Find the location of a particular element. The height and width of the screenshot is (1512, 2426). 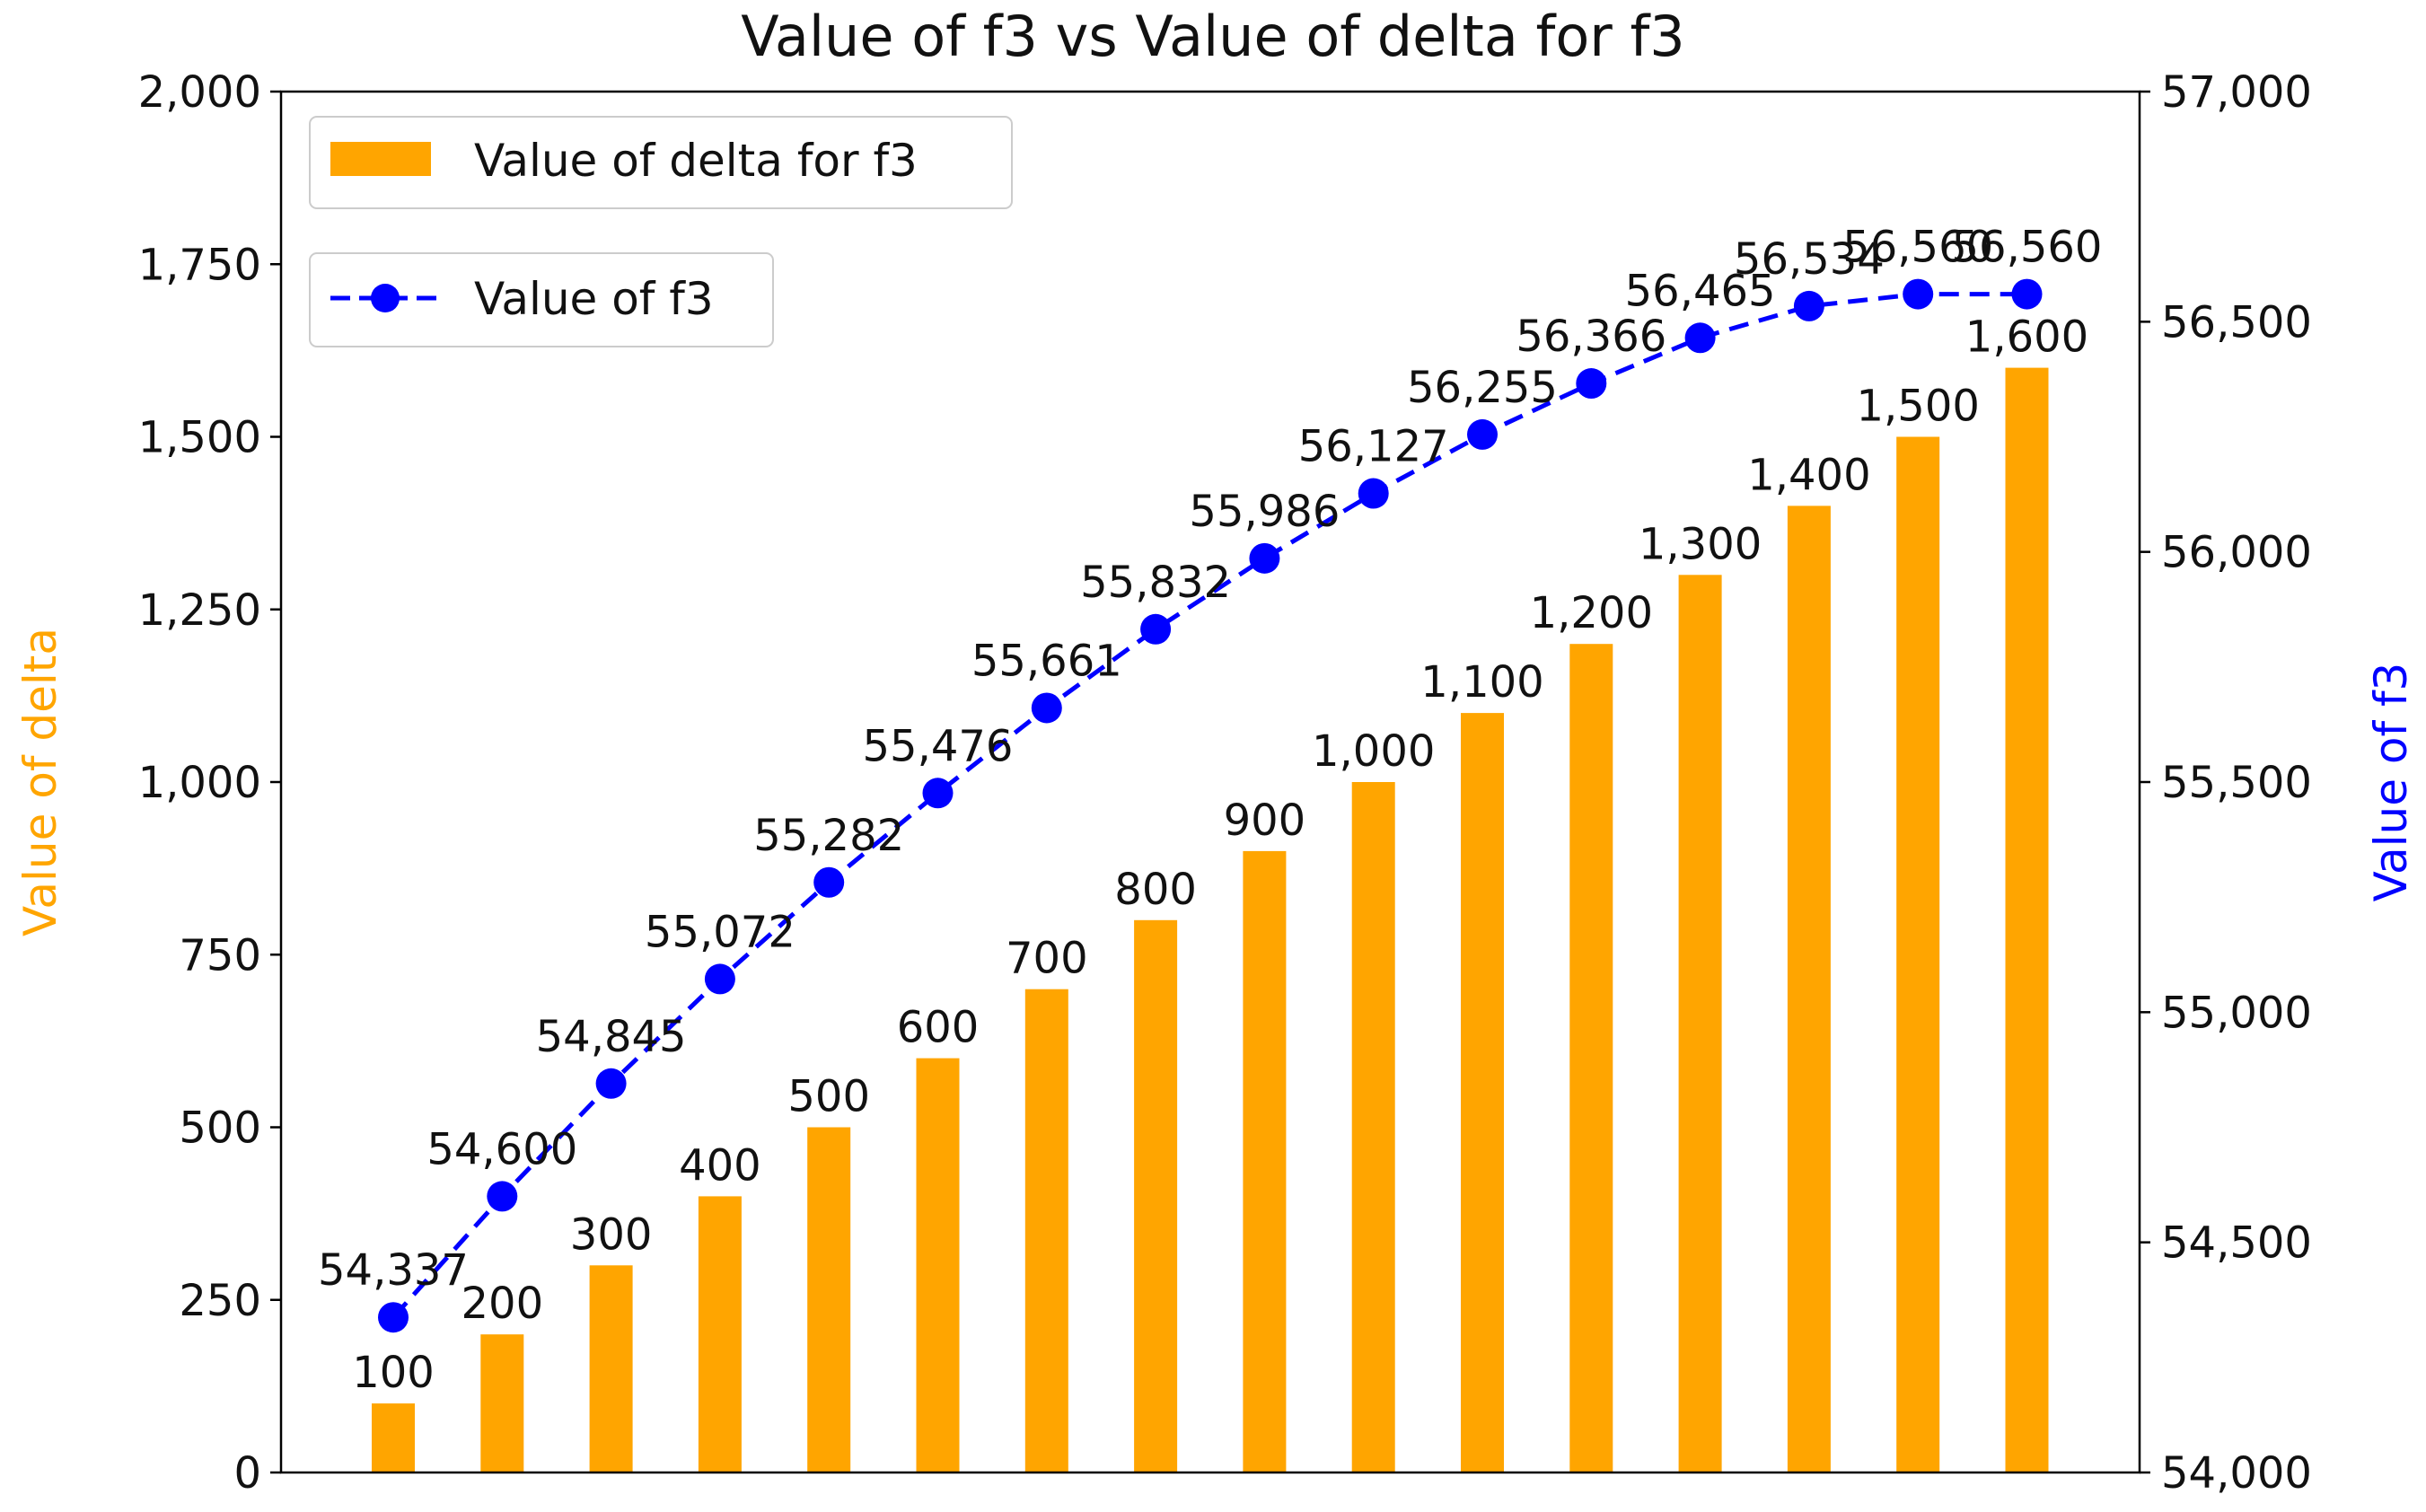

legend-line-frame is located at coordinates (541, 299).